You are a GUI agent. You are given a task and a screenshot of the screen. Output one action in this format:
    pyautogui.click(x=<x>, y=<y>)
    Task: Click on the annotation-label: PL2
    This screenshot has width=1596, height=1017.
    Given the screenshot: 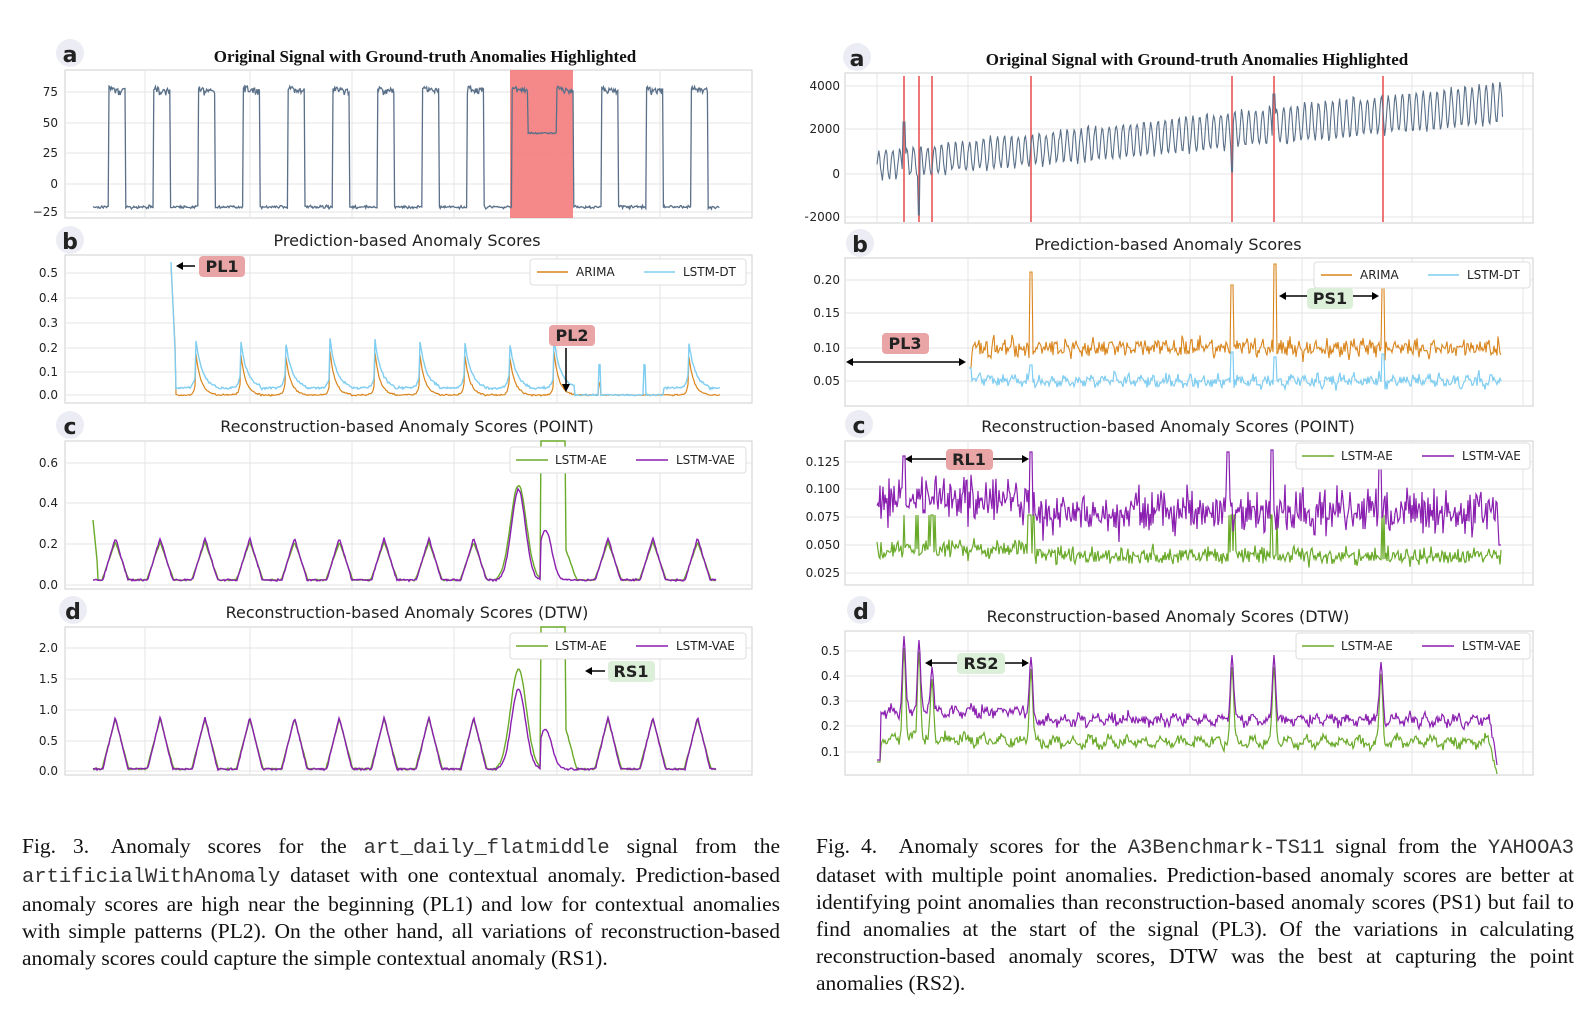 What is the action you would take?
    pyautogui.click(x=571, y=335)
    